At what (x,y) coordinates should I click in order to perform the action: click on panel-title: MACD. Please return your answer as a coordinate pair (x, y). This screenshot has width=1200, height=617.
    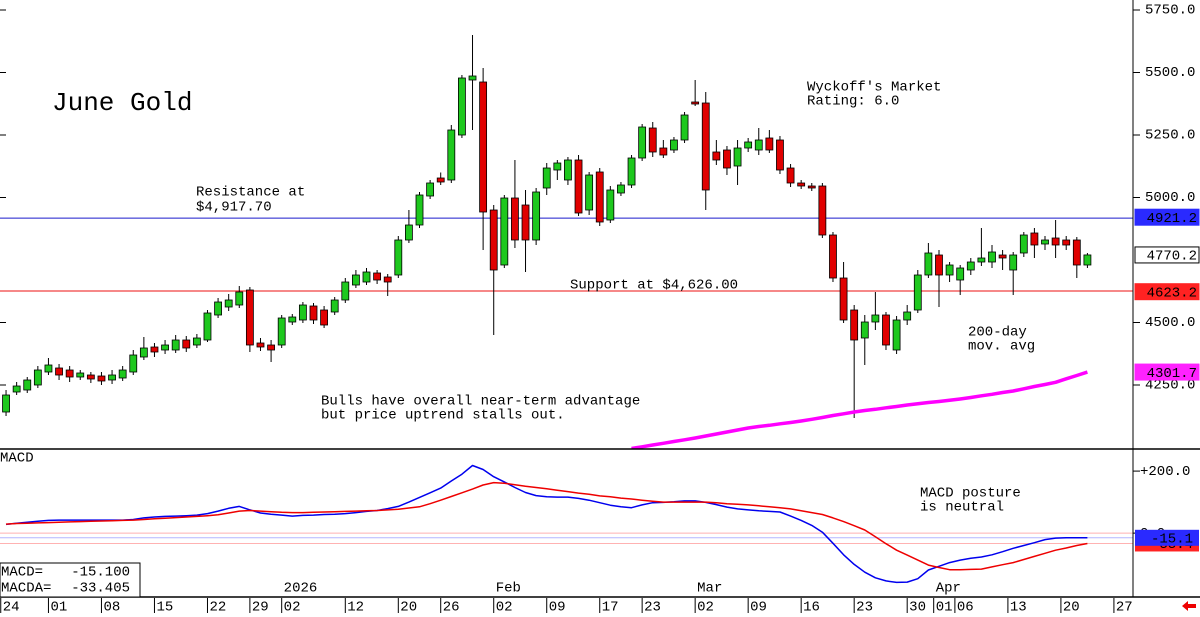
    Looking at the image, I should click on (17, 459).